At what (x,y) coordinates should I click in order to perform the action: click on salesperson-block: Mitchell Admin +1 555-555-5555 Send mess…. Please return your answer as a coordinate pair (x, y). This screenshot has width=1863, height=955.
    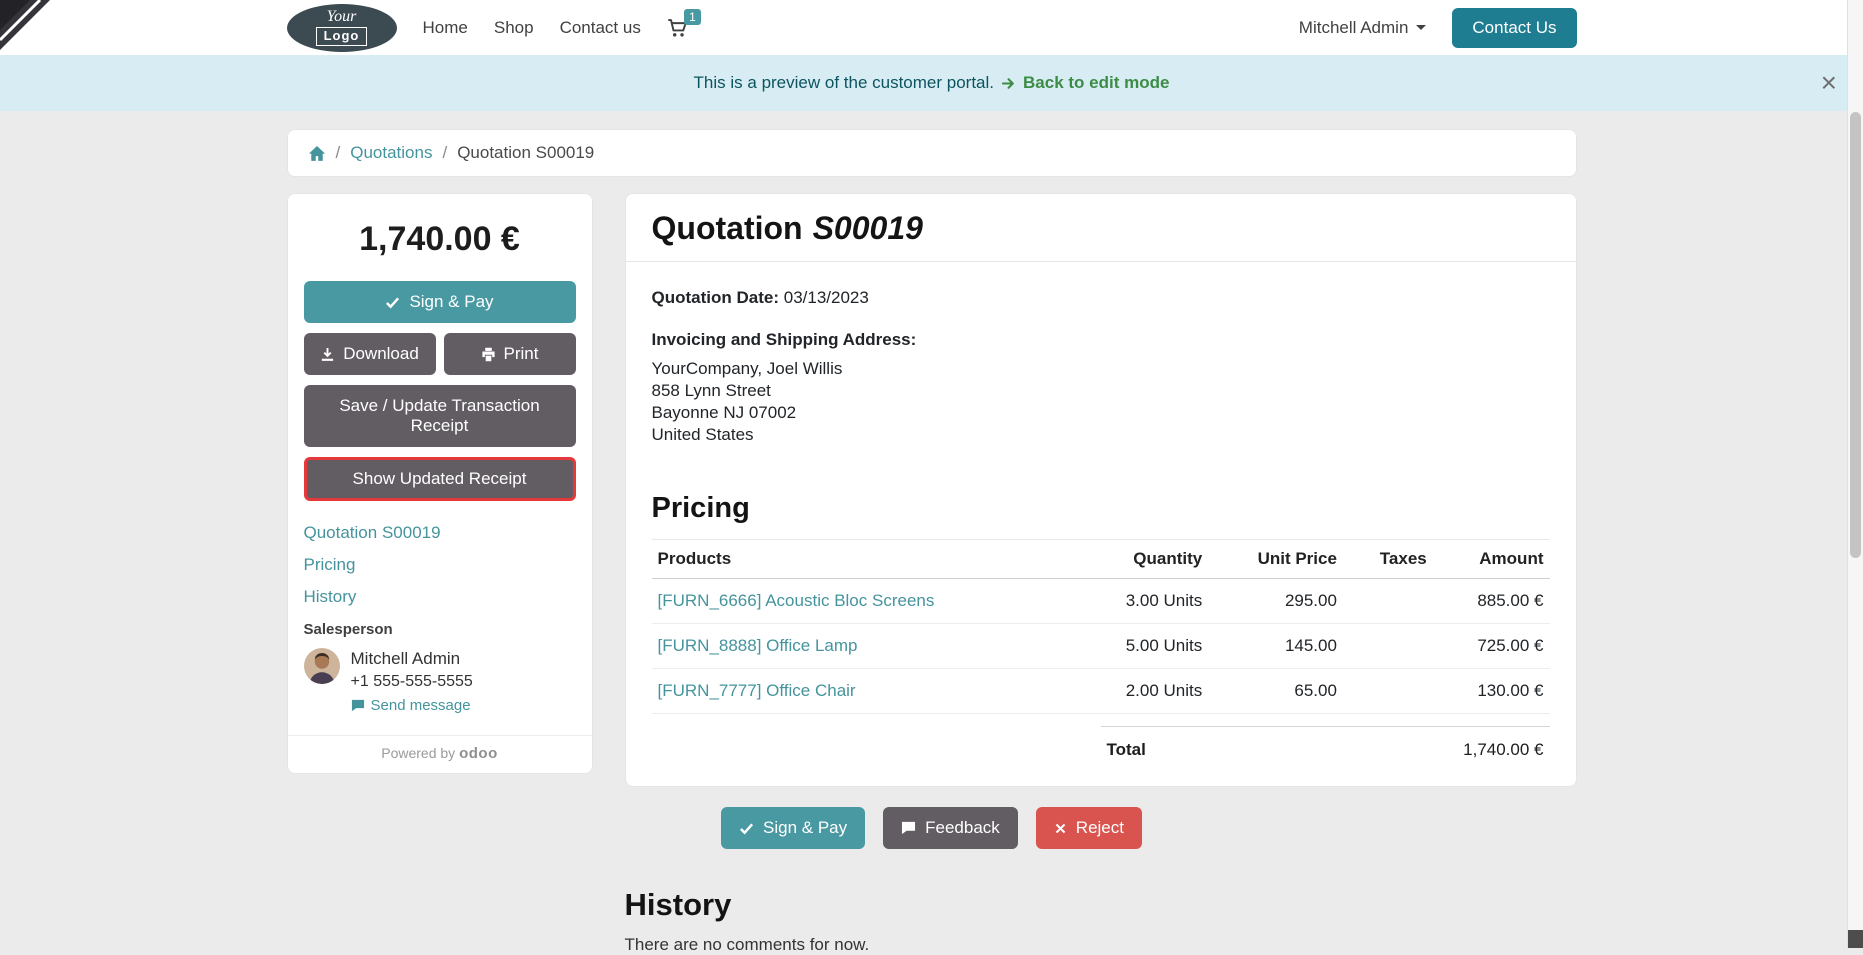
    Looking at the image, I should click on (439, 683).